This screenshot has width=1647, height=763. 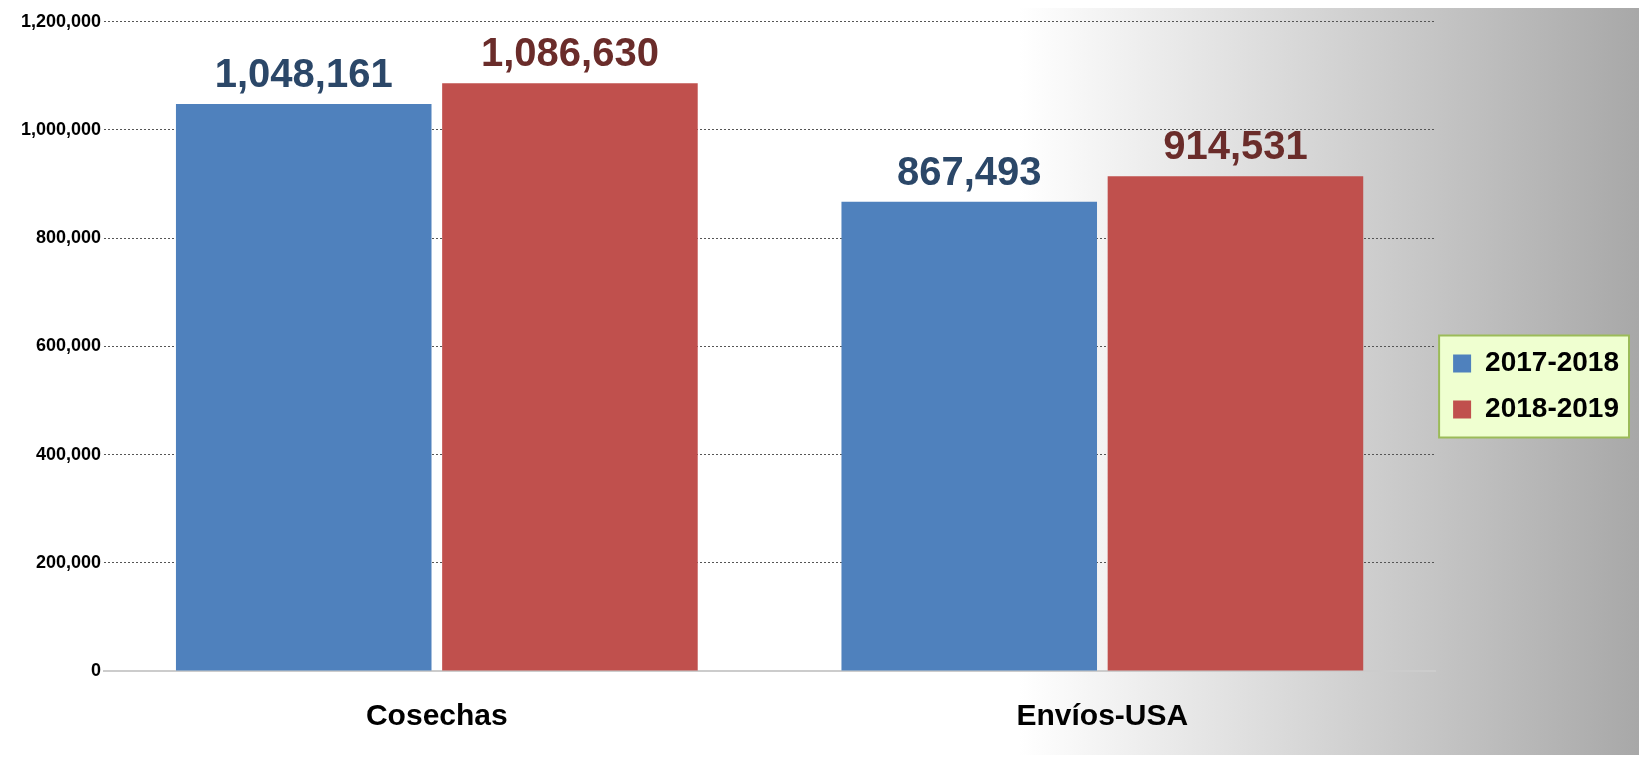 I want to click on y-tick-label: 1,000,000, so click(x=61, y=128).